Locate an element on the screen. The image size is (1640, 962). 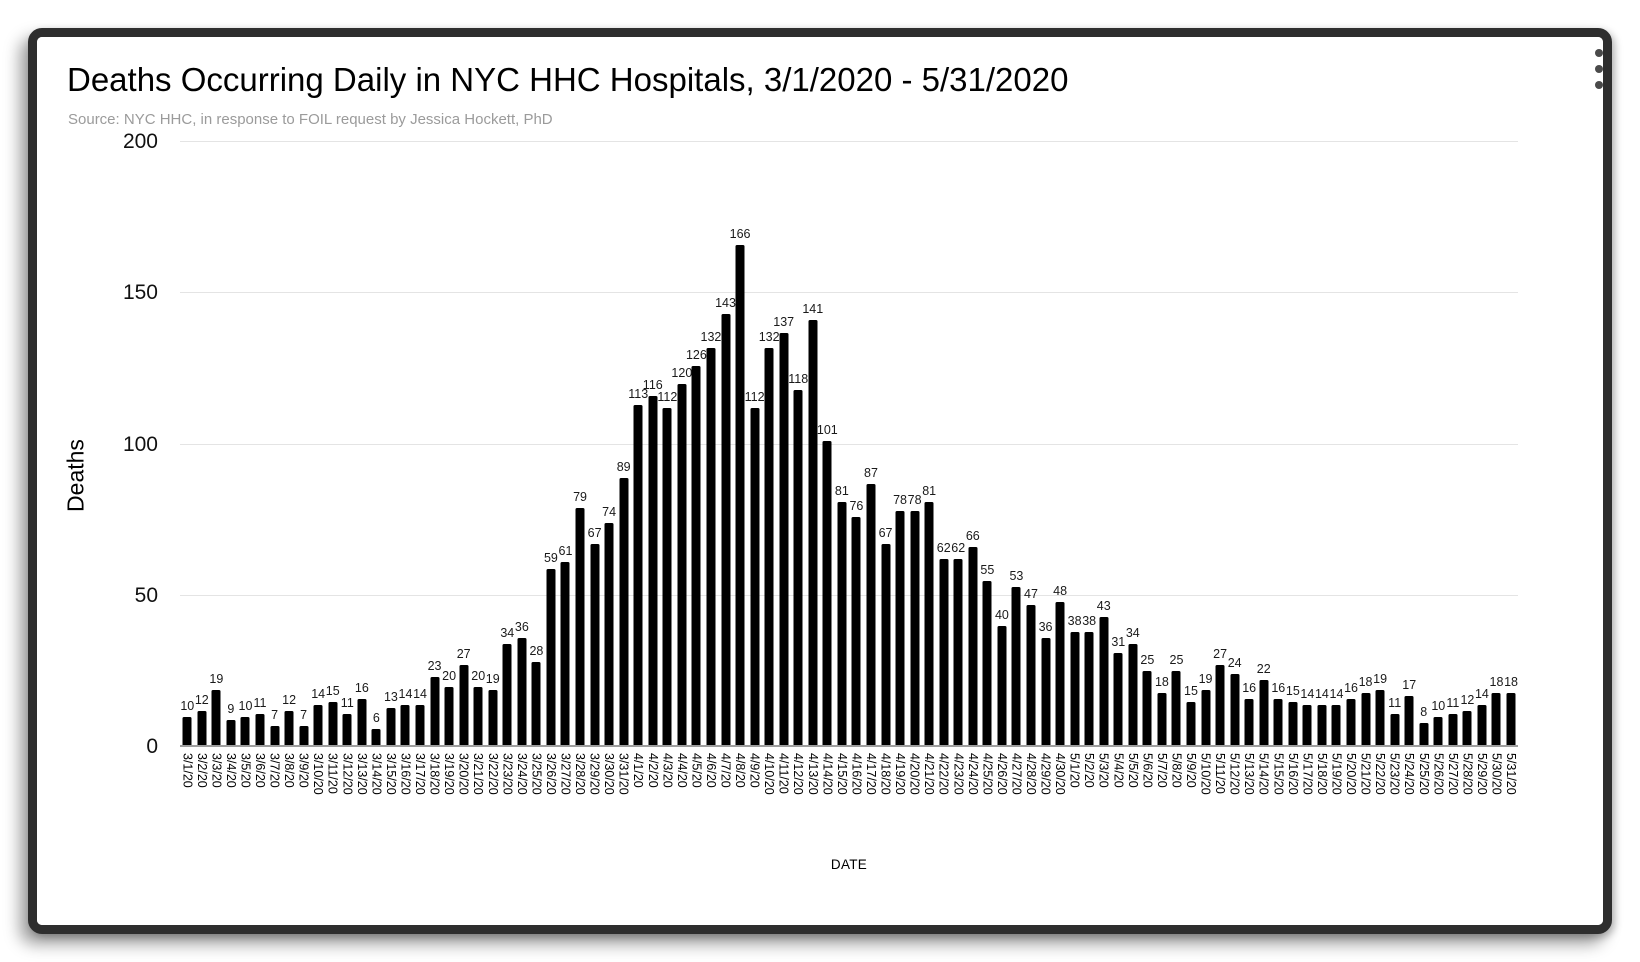
bar-slot: 27 3/20/20 is located at coordinates (463, 468).